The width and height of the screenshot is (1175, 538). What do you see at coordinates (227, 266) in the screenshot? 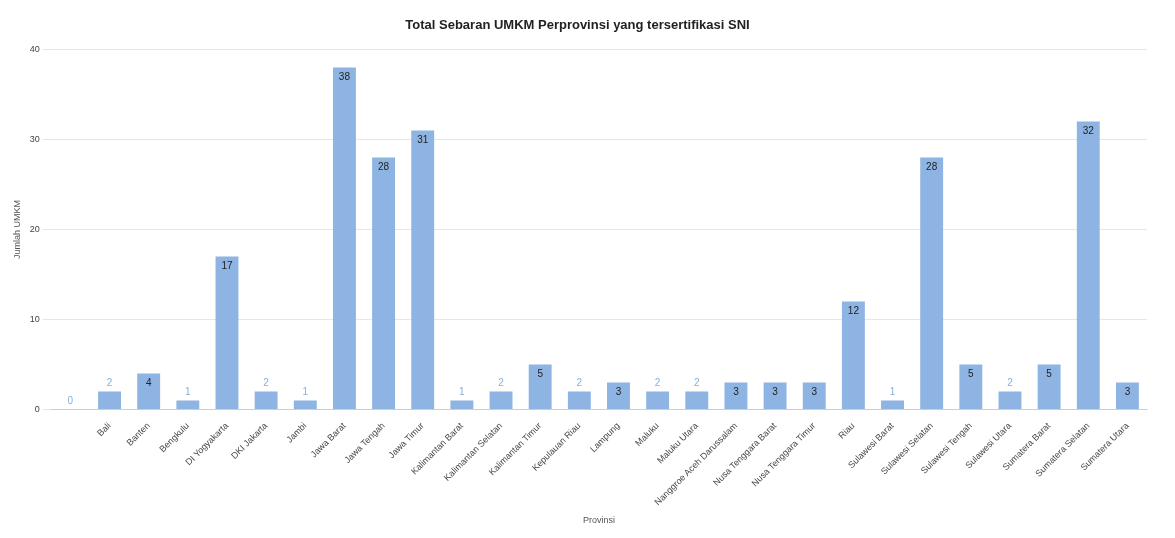
I see `data-label: 17` at bounding box center [227, 266].